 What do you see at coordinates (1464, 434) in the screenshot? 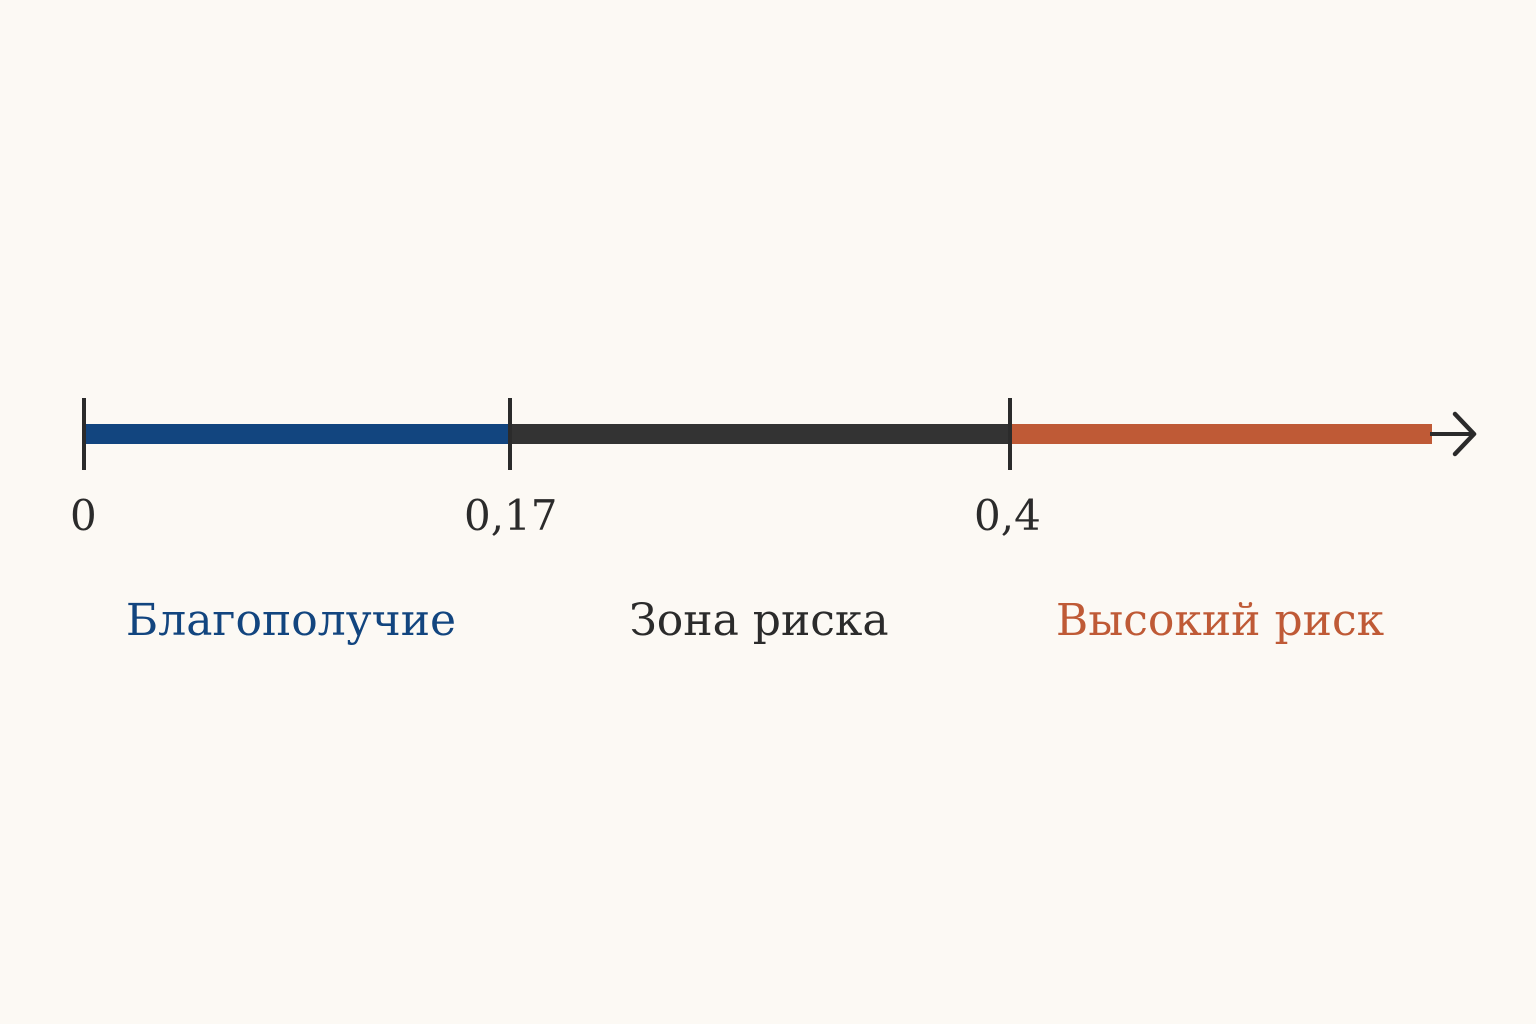
I see `arrow-right-icon` at bounding box center [1464, 434].